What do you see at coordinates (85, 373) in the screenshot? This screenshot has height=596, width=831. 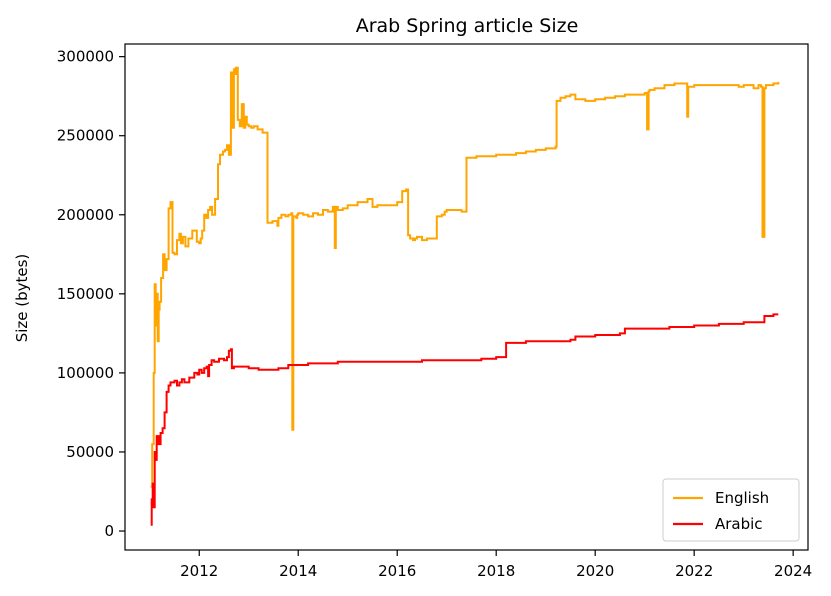 I see `y-tick-label: 100000` at bounding box center [85, 373].